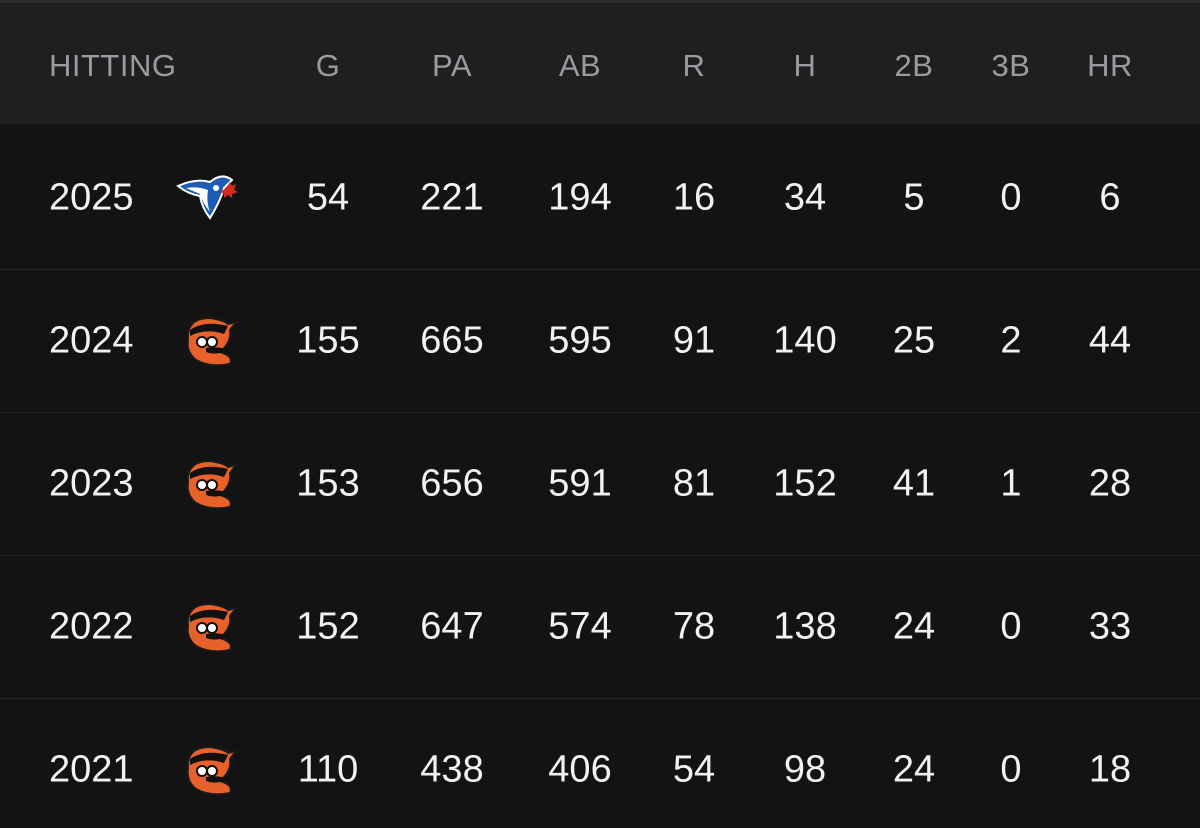 The height and width of the screenshot is (828, 1200). Describe the element at coordinates (1011, 65) in the screenshot. I see `column-header: 3B` at that location.